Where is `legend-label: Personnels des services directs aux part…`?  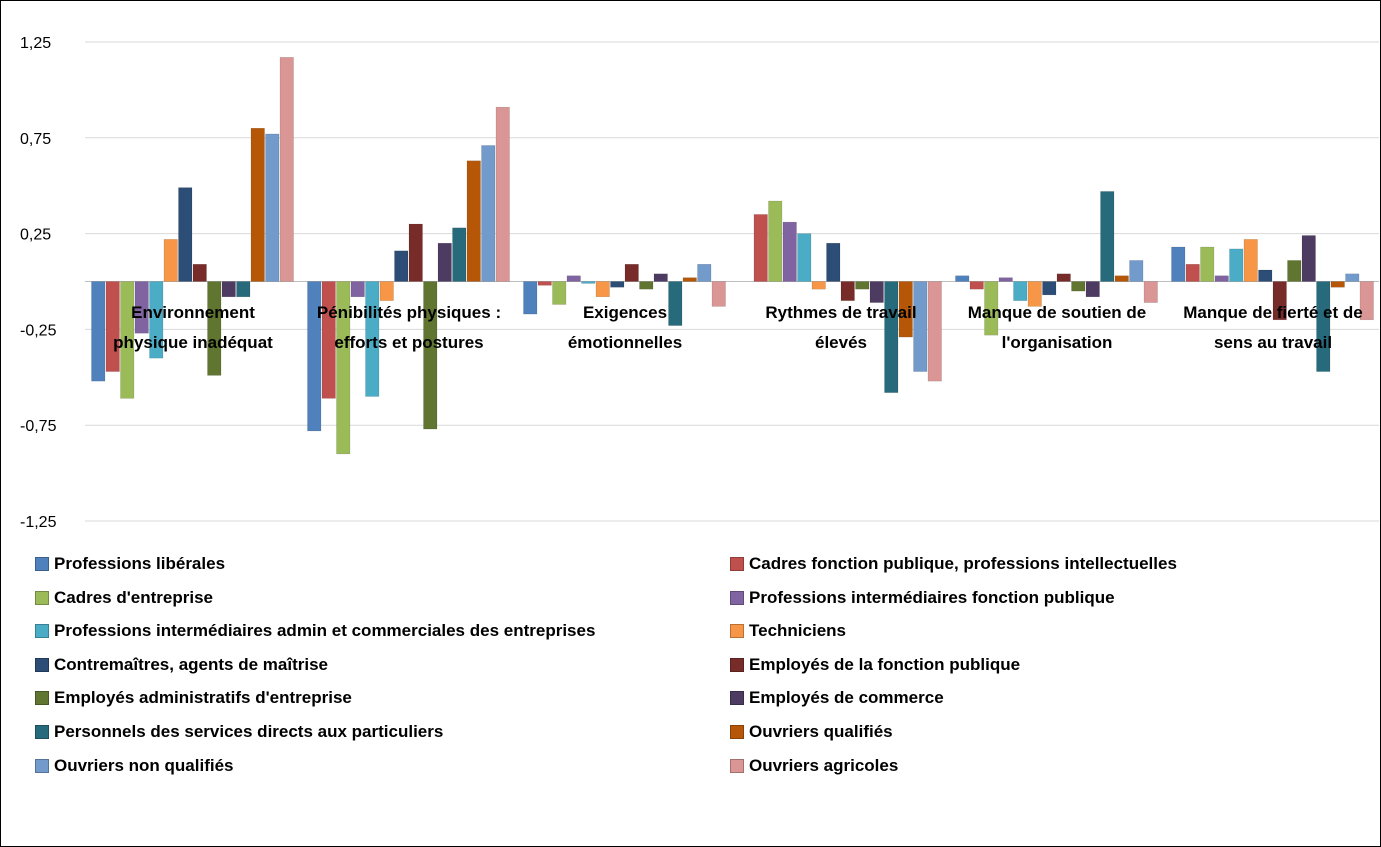 legend-label: Personnels des services directs aux part… is located at coordinates (249, 731).